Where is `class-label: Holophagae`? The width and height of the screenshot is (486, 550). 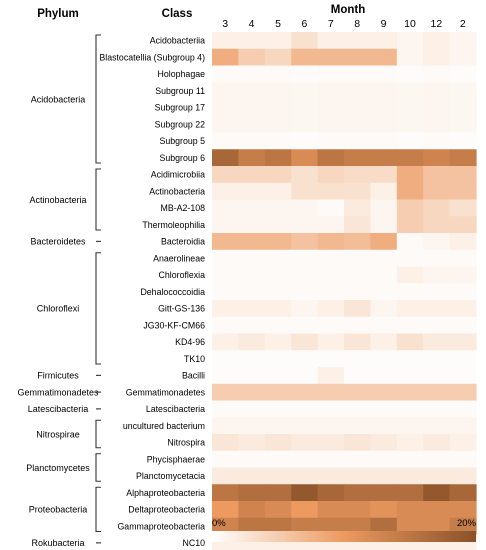 class-label: Holophagae is located at coordinates (182, 74).